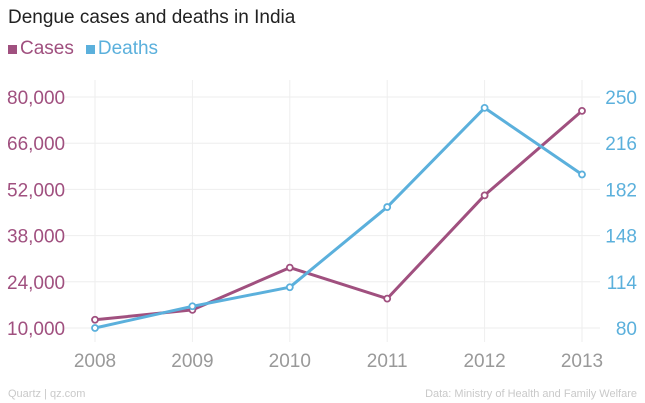 This screenshot has width=645, height=403. What do you see at coordinates (621, 144) in the screenshot?
I see `right-axis-tick-label: 216` at bounding box center [621, 144].